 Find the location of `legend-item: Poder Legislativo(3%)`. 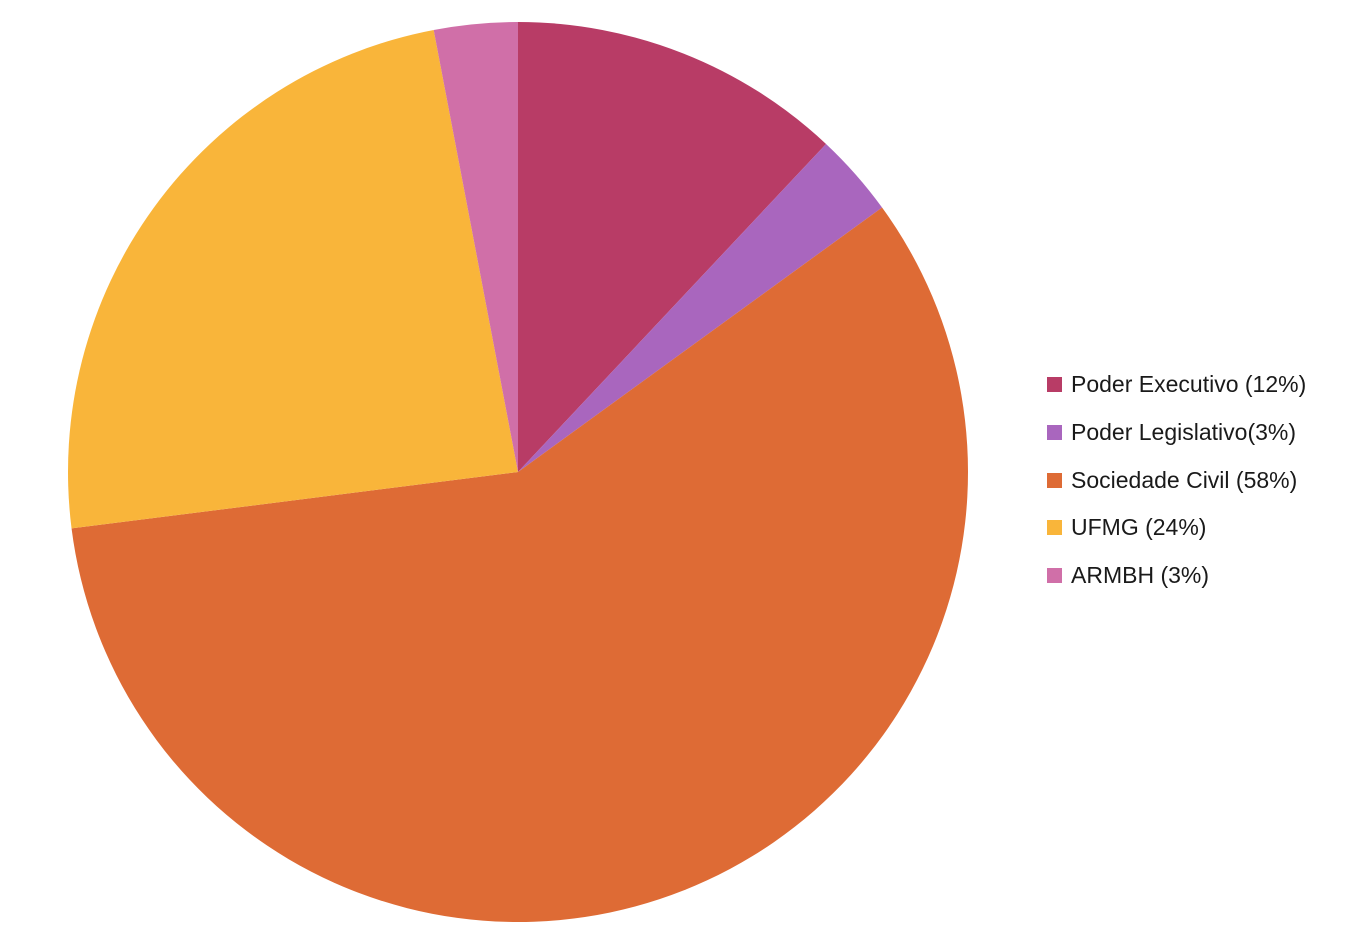

legend-item: Poder Legislativo(3%) is located at coordinates (1176, 433).